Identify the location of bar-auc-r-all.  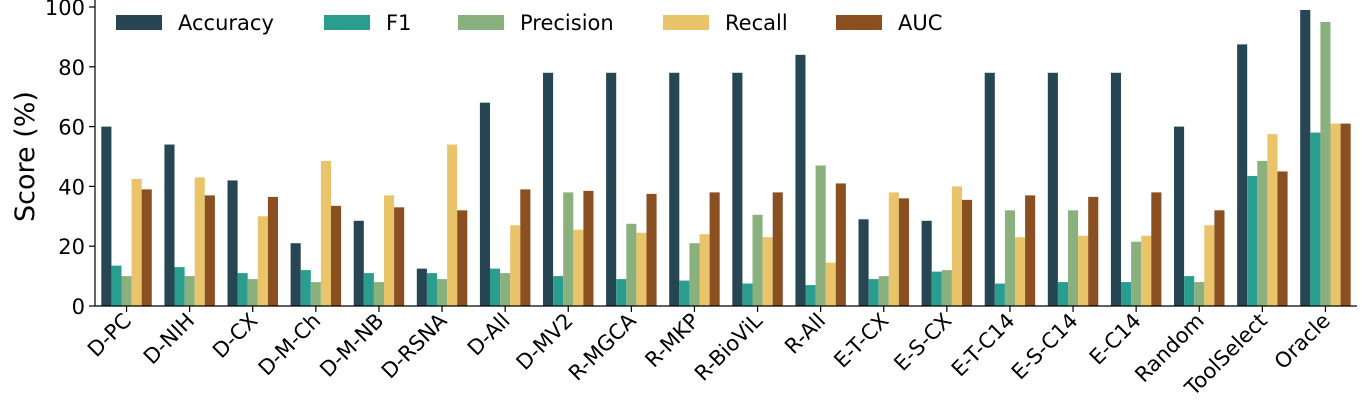
(840, 244).